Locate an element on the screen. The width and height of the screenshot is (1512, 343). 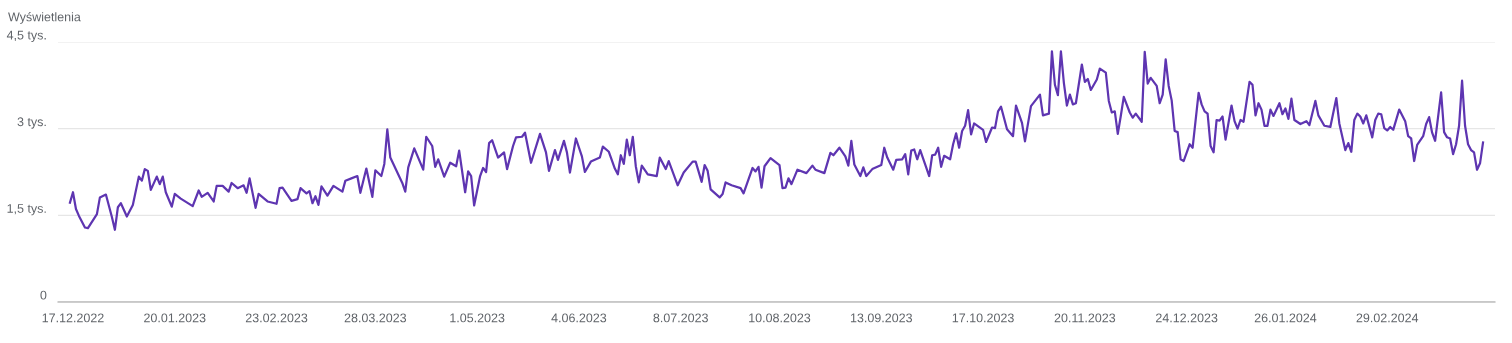
x-tick-label: 1.05.2023 is located at coordinates (477, 318).